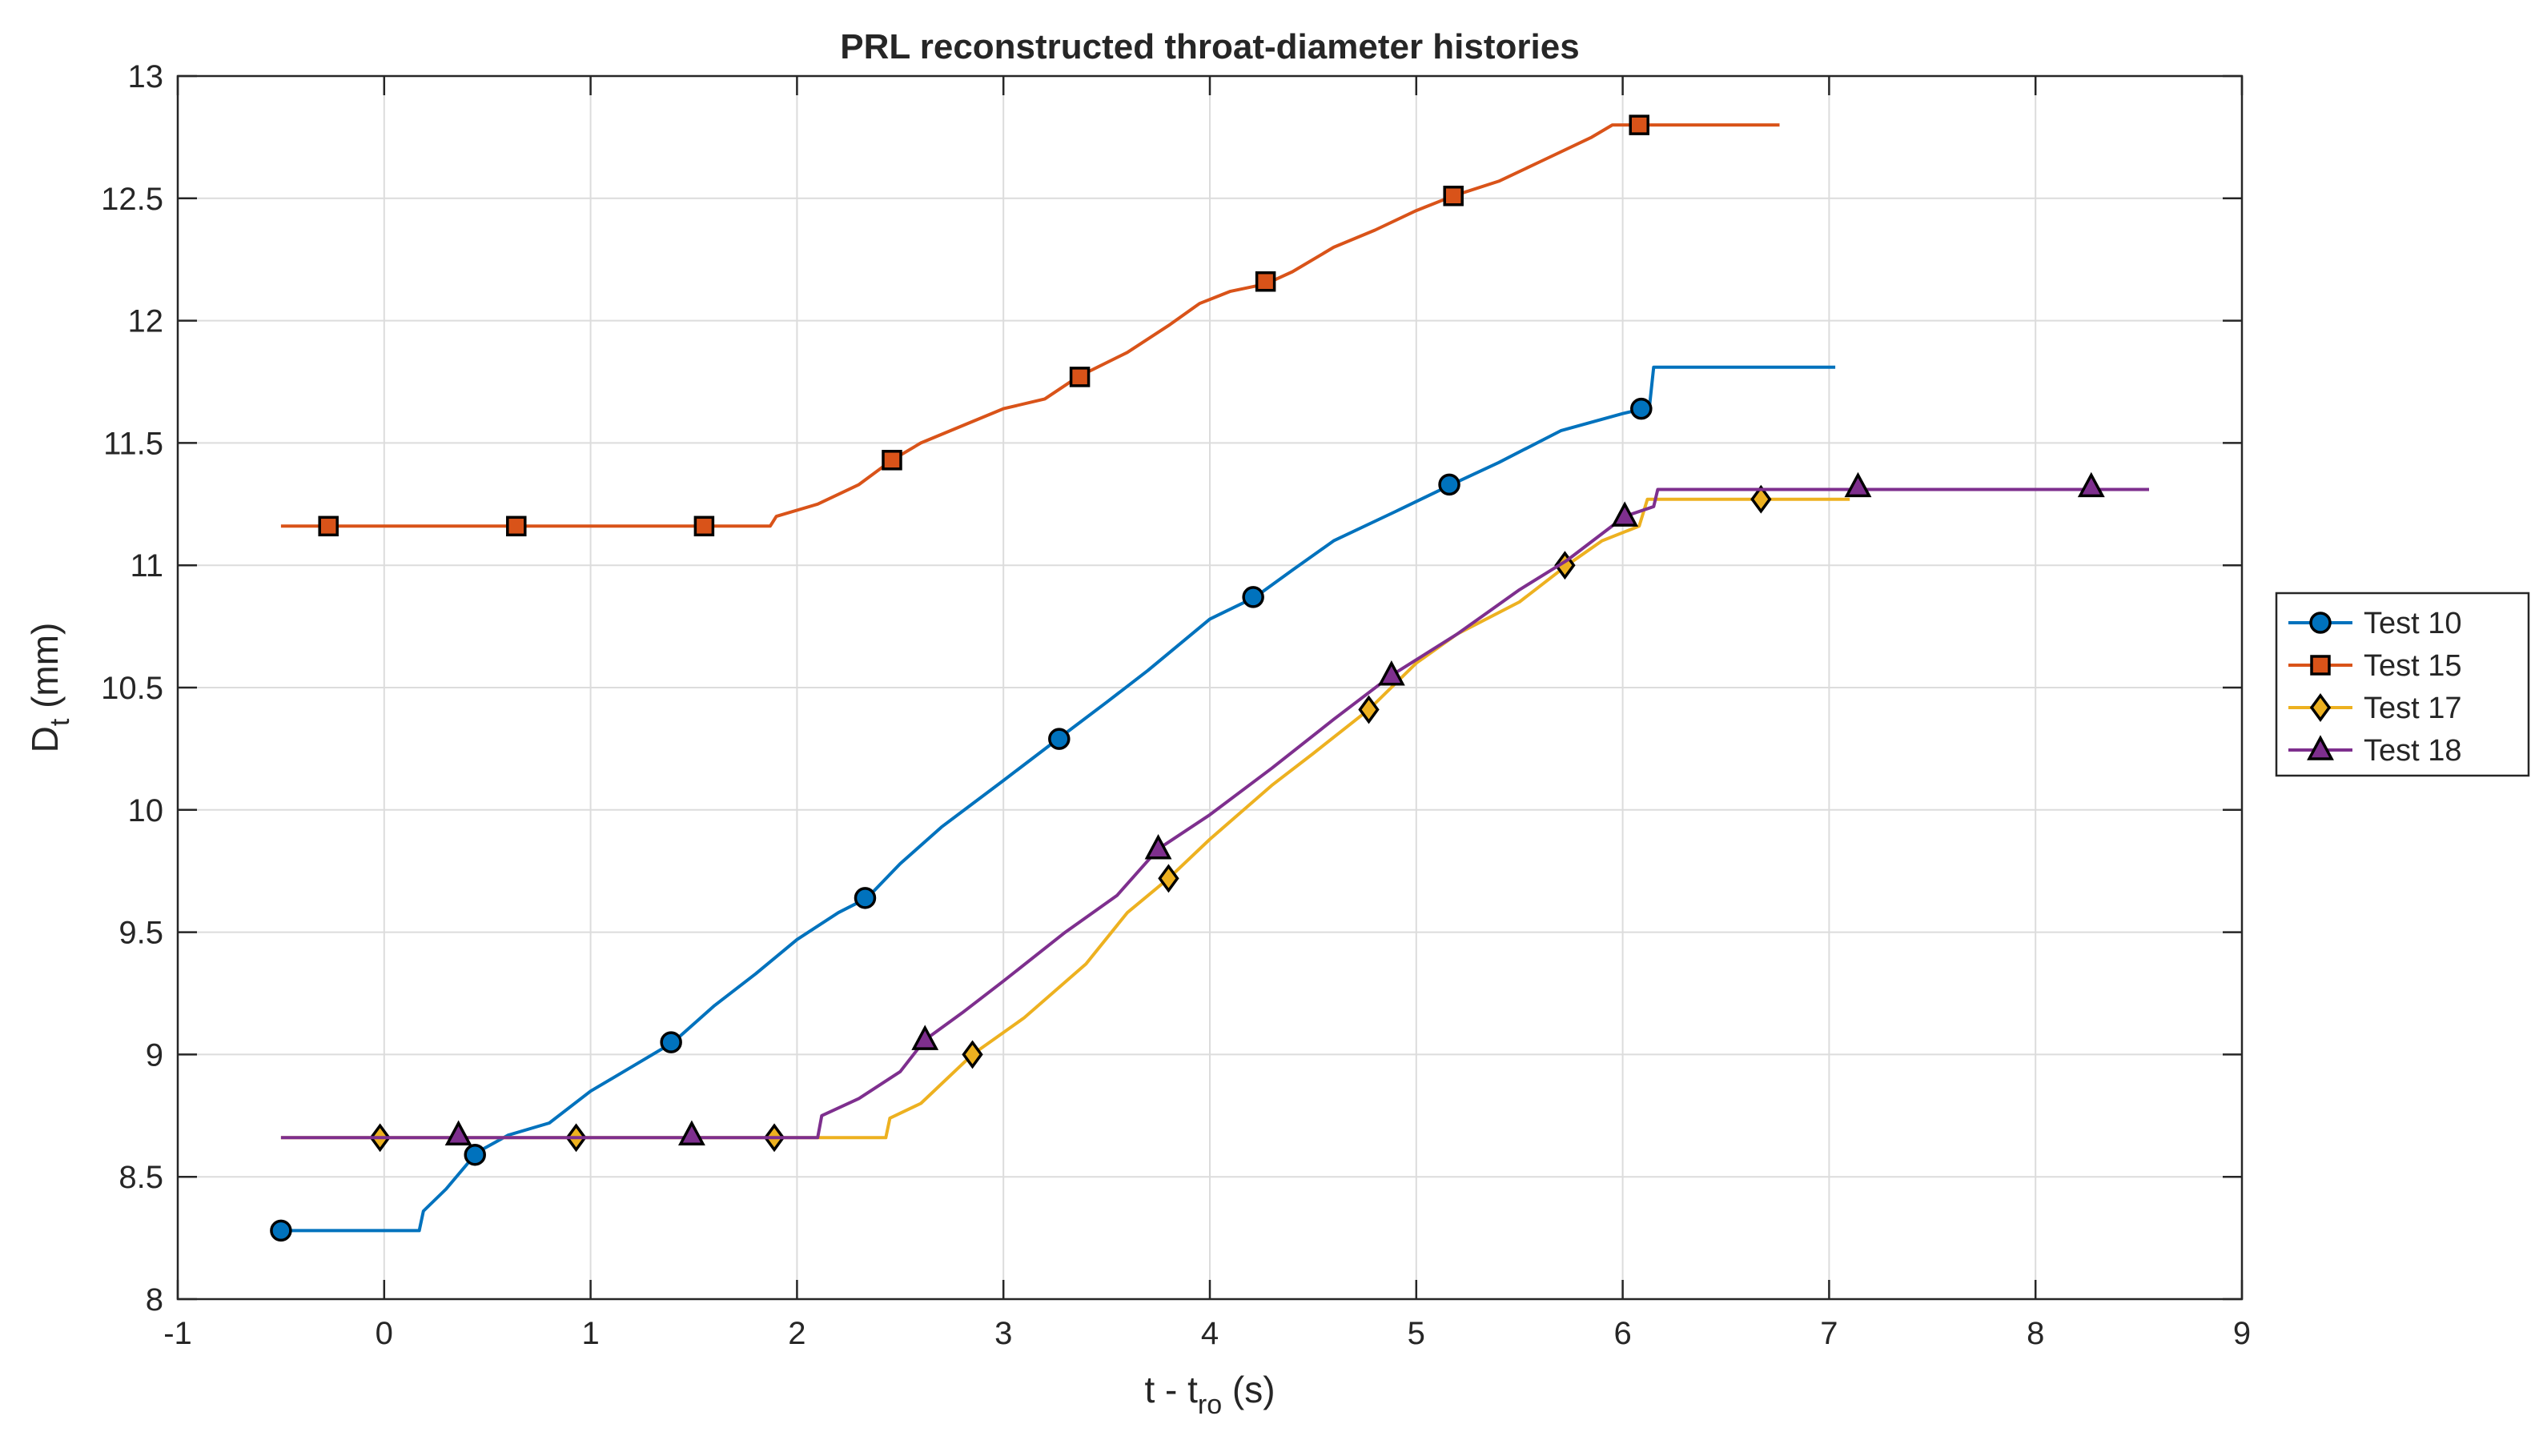 The width and height of the screenshot is (2543, 1456). Describe the element at coordinates (146, 76) in the screenshot. I see `y-tick-label: 13` at that location.